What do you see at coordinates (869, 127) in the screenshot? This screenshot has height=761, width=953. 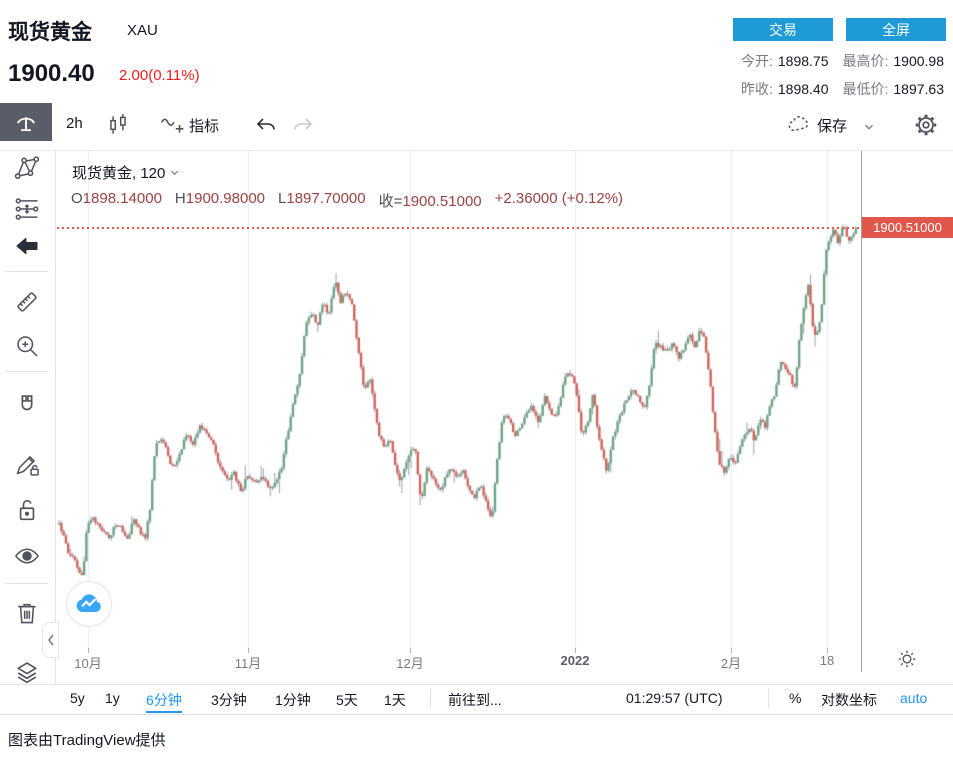 I see `chevron-down-icon` at bounding box center [869, 127].